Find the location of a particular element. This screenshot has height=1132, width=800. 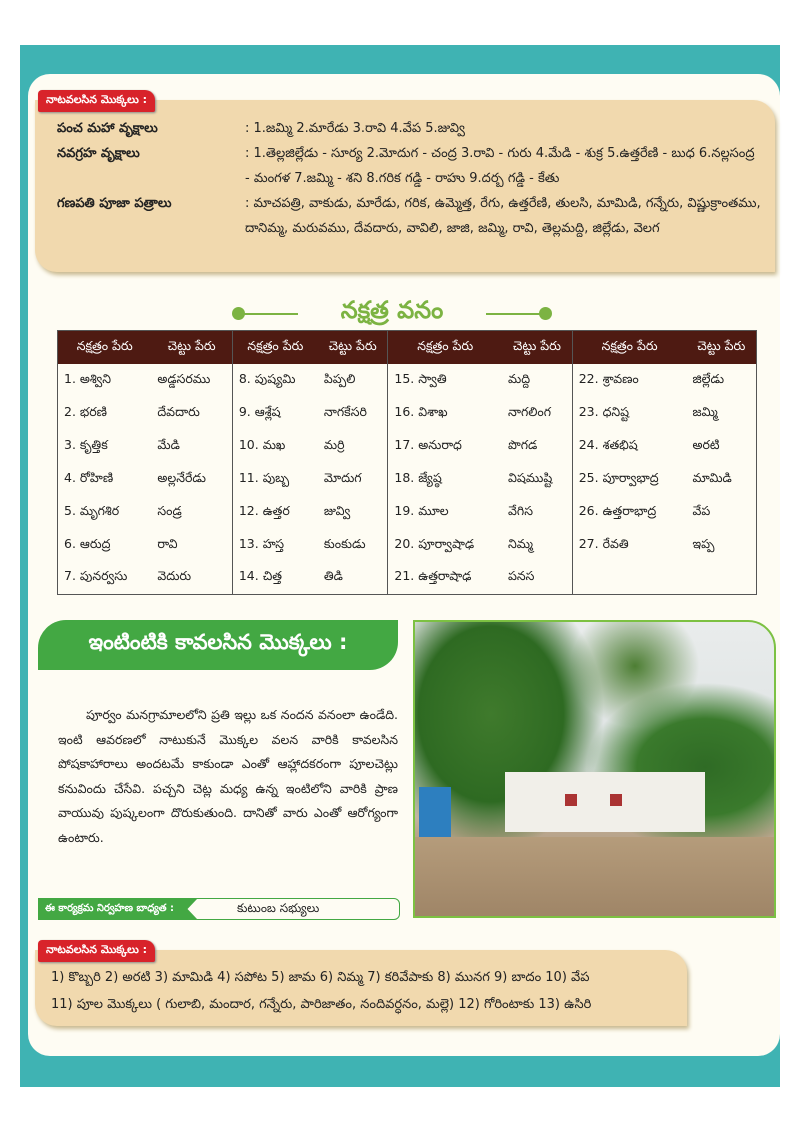

nakshatra-name: 24. శతభిష is located at coordinates (629, 446).